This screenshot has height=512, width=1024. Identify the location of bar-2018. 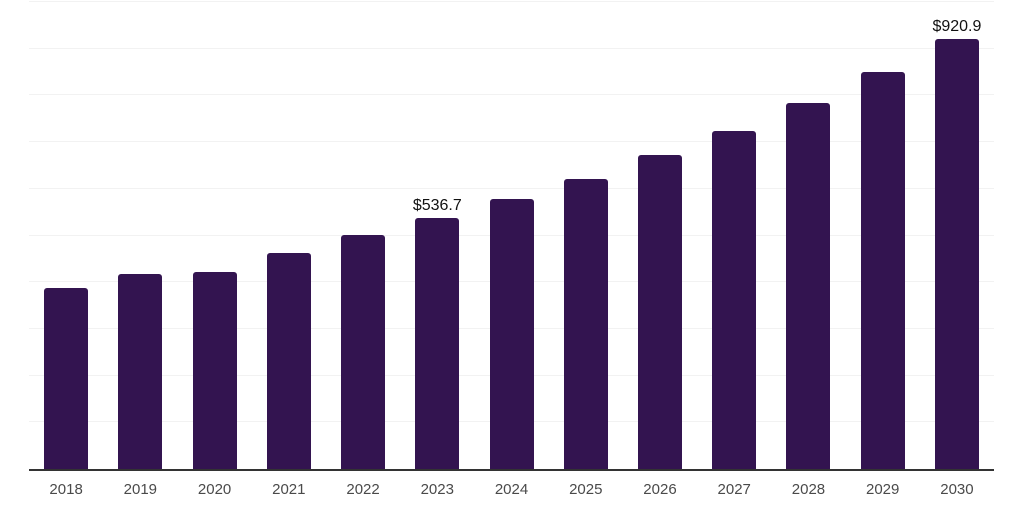
(66, 378).